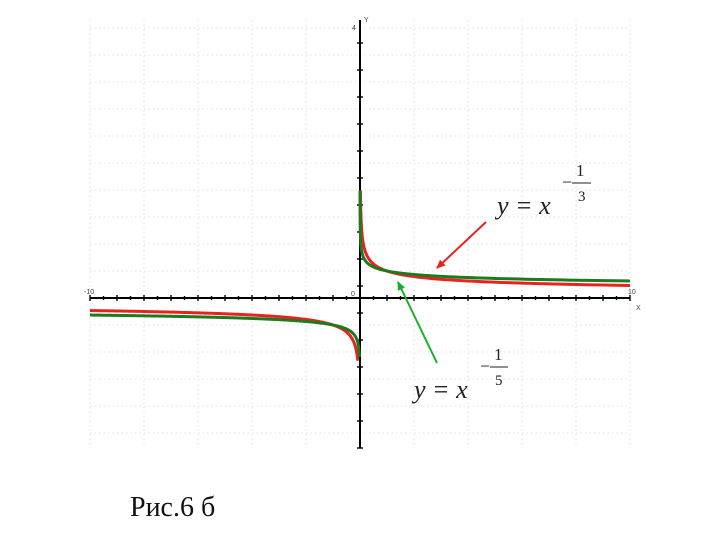  Describe the element at coordinates (567, 182) in the screenshot. I see `series-1-equation-minus: −` at that location.